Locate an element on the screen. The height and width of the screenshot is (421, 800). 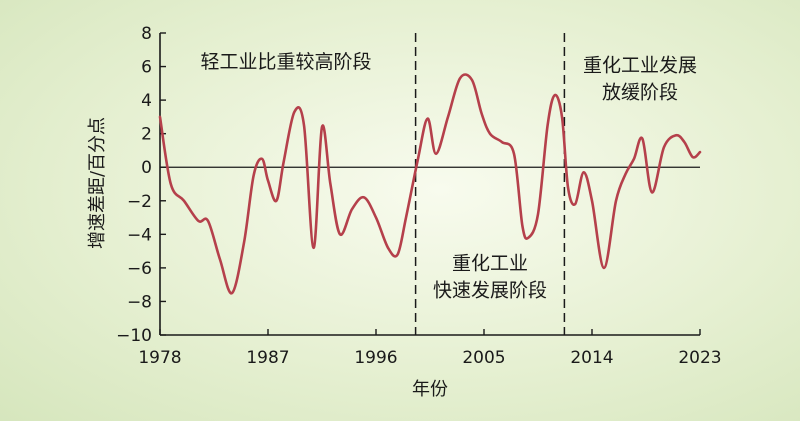
y-tick-label: −6 is located at coordinates (139, 269).